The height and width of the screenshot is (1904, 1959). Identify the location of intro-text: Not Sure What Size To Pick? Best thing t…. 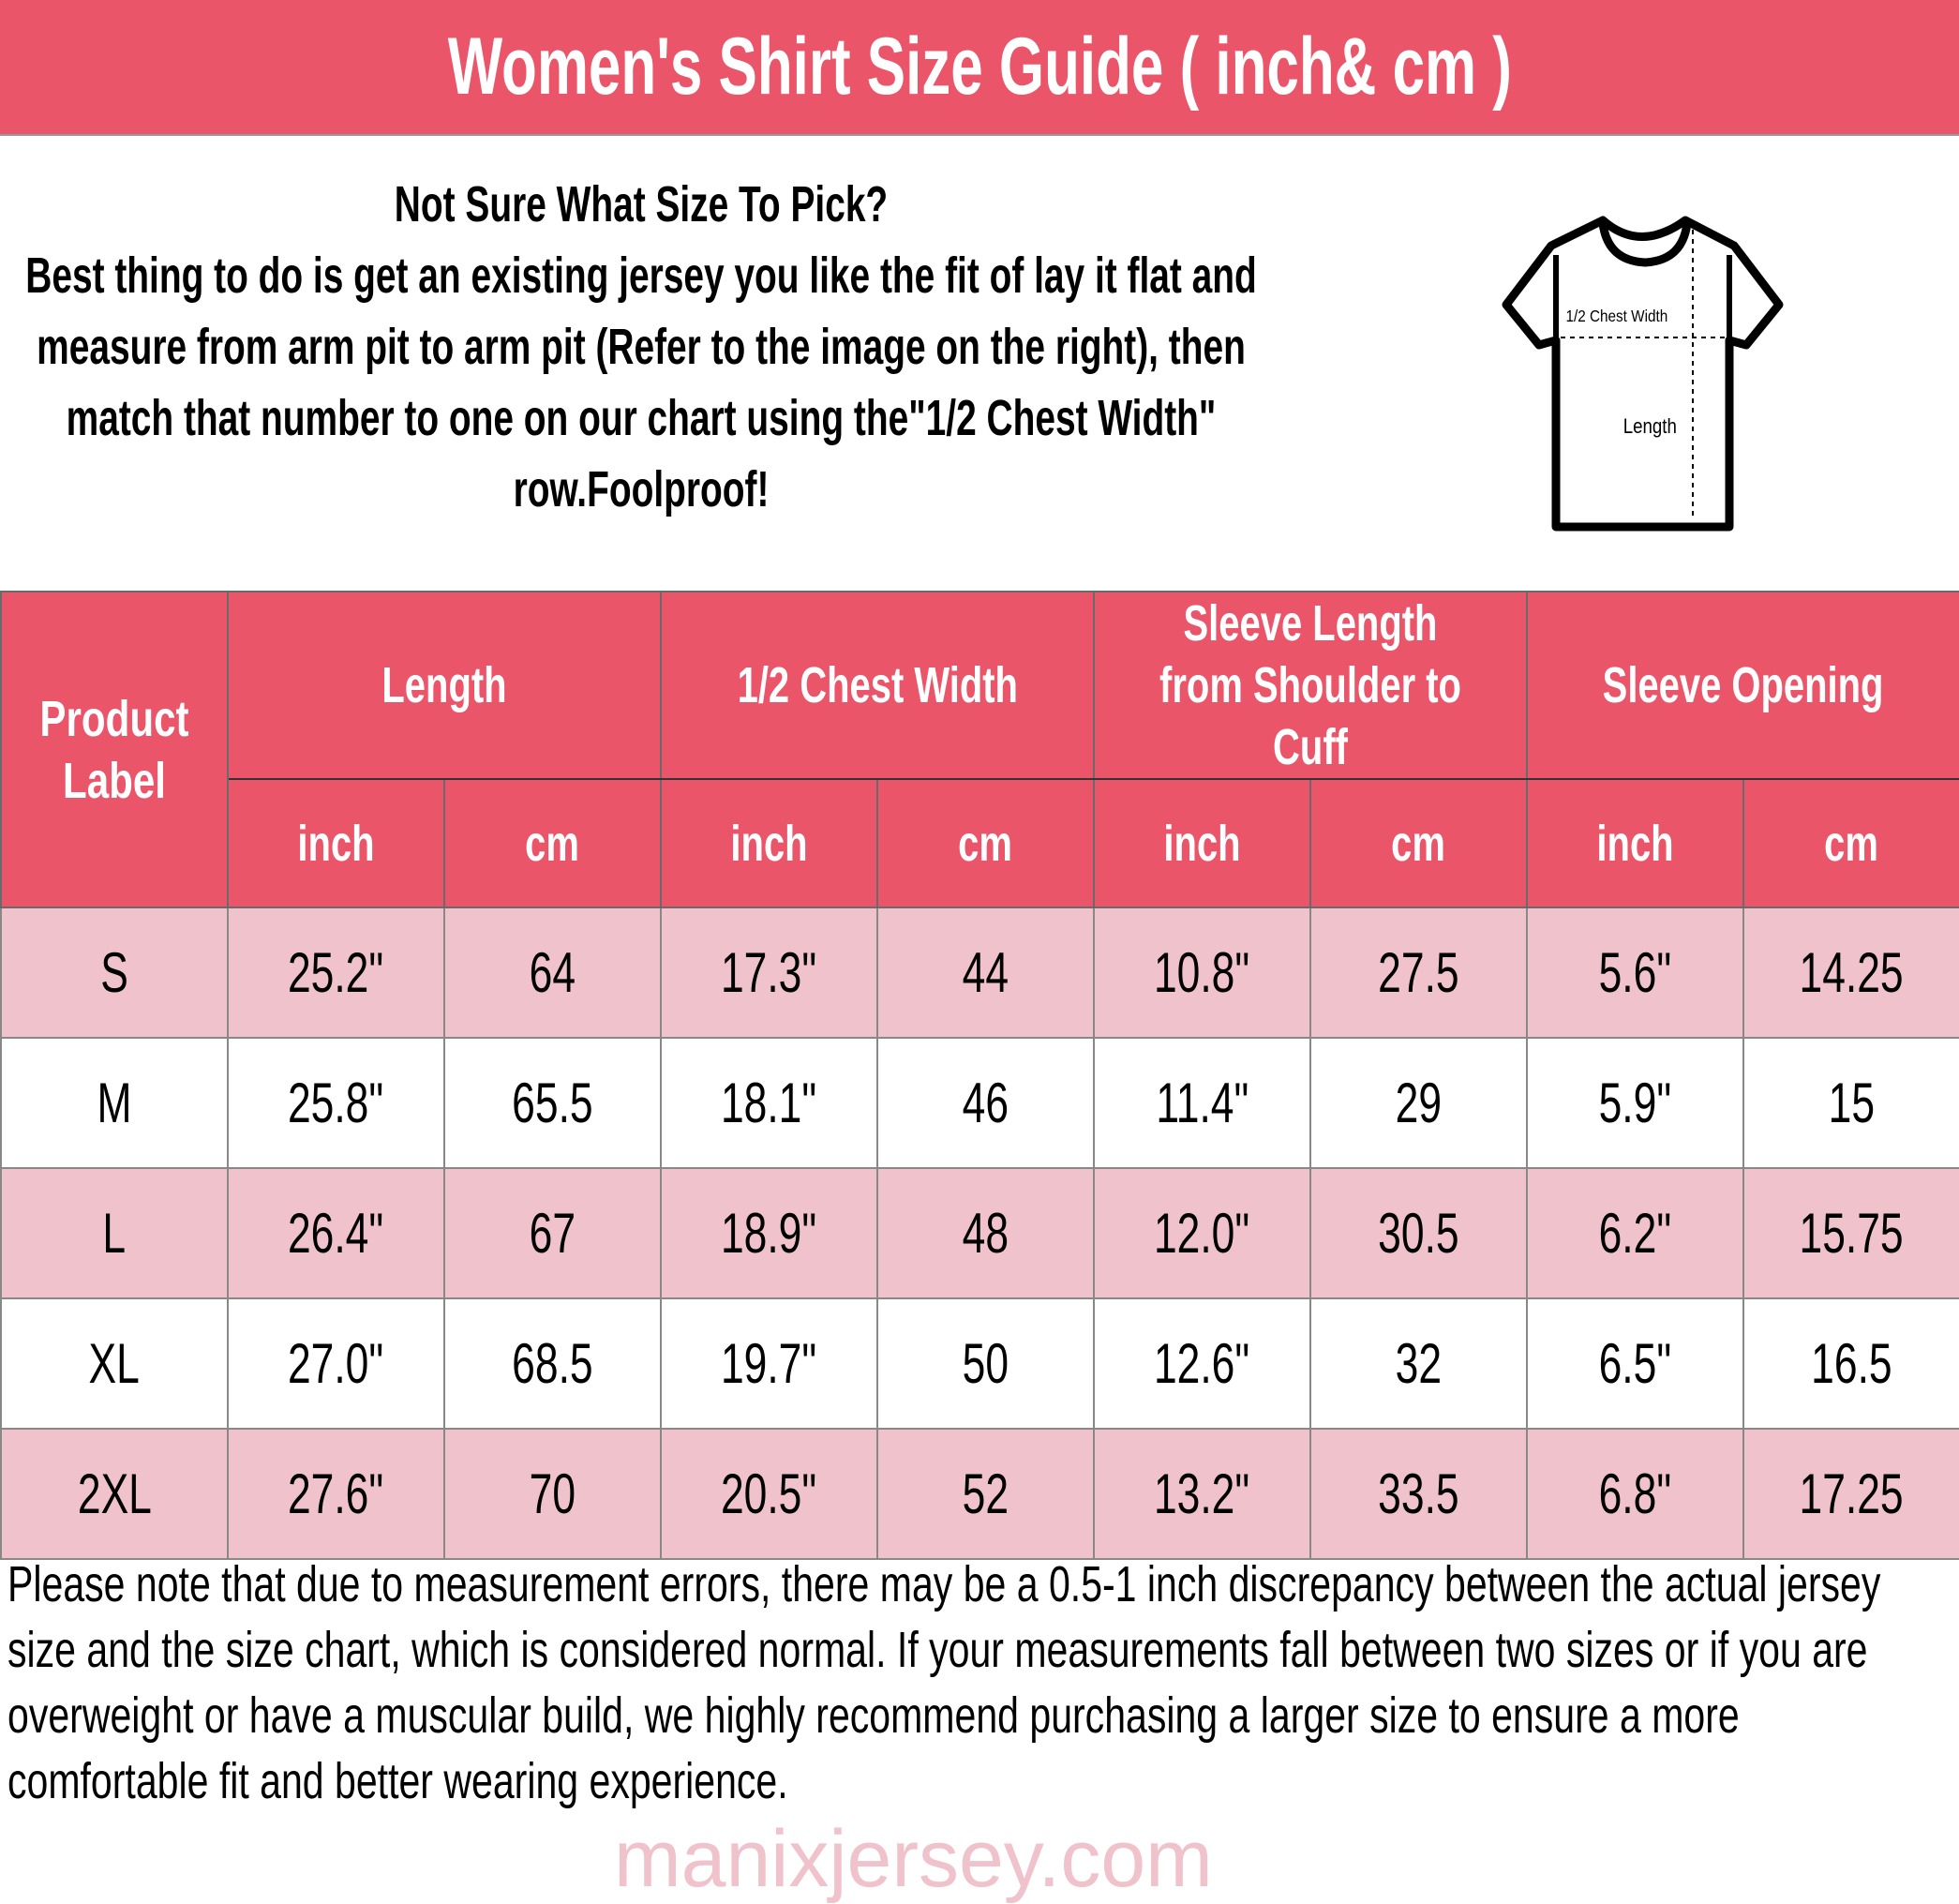
(641, 347).